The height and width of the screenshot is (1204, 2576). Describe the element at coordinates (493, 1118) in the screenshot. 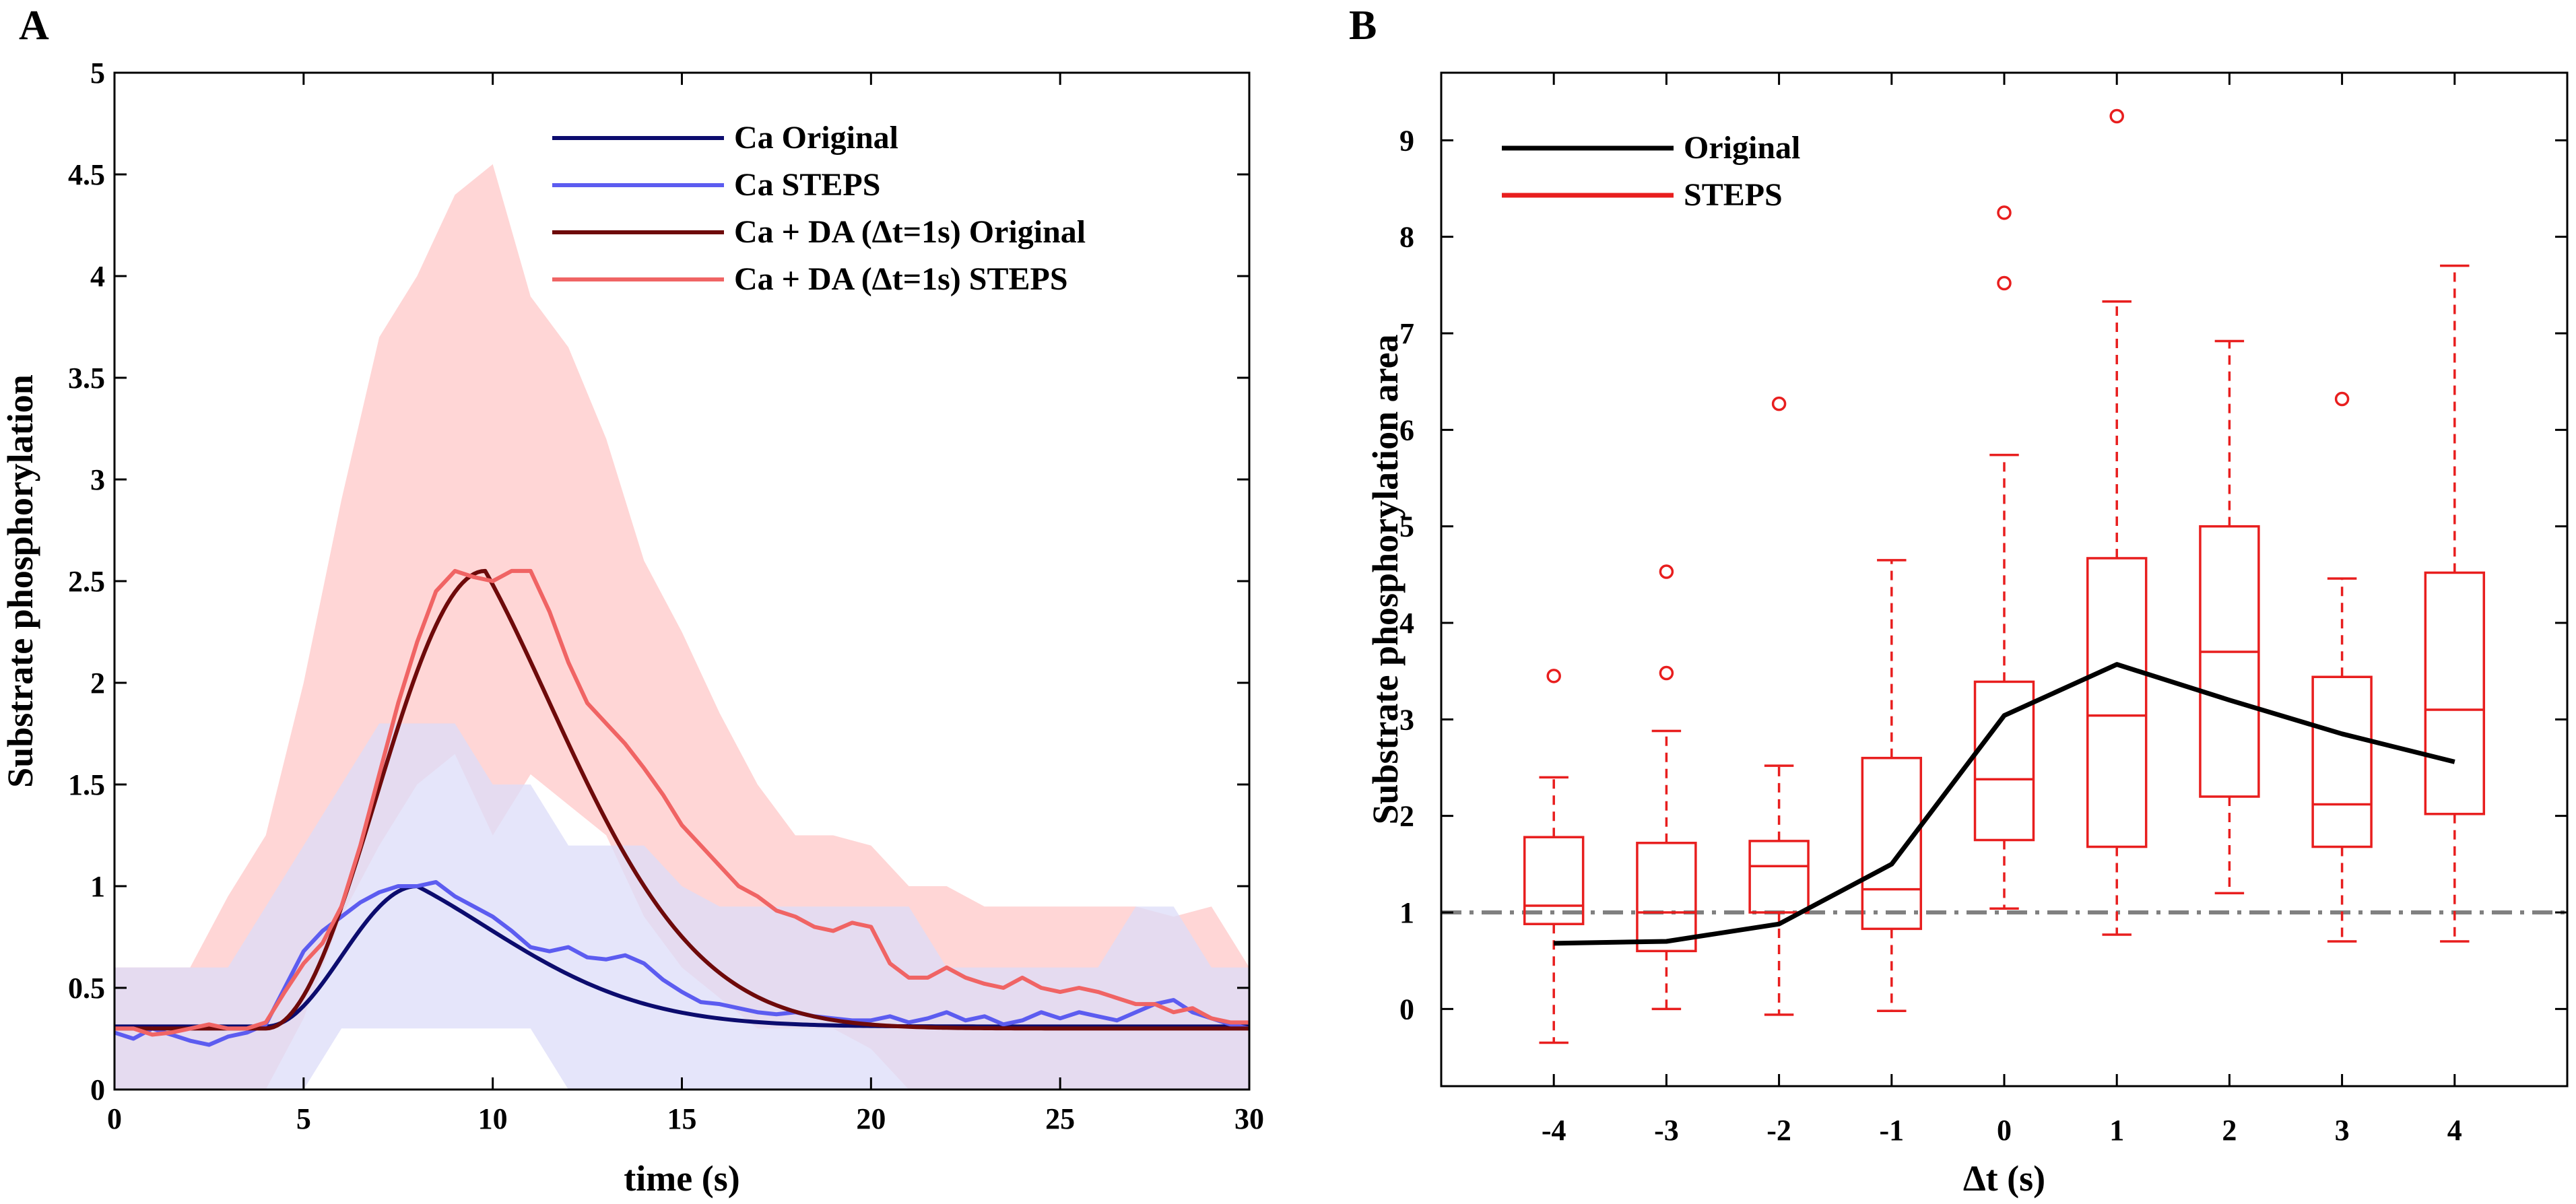

I see `x-tick-label: 10` at that location.